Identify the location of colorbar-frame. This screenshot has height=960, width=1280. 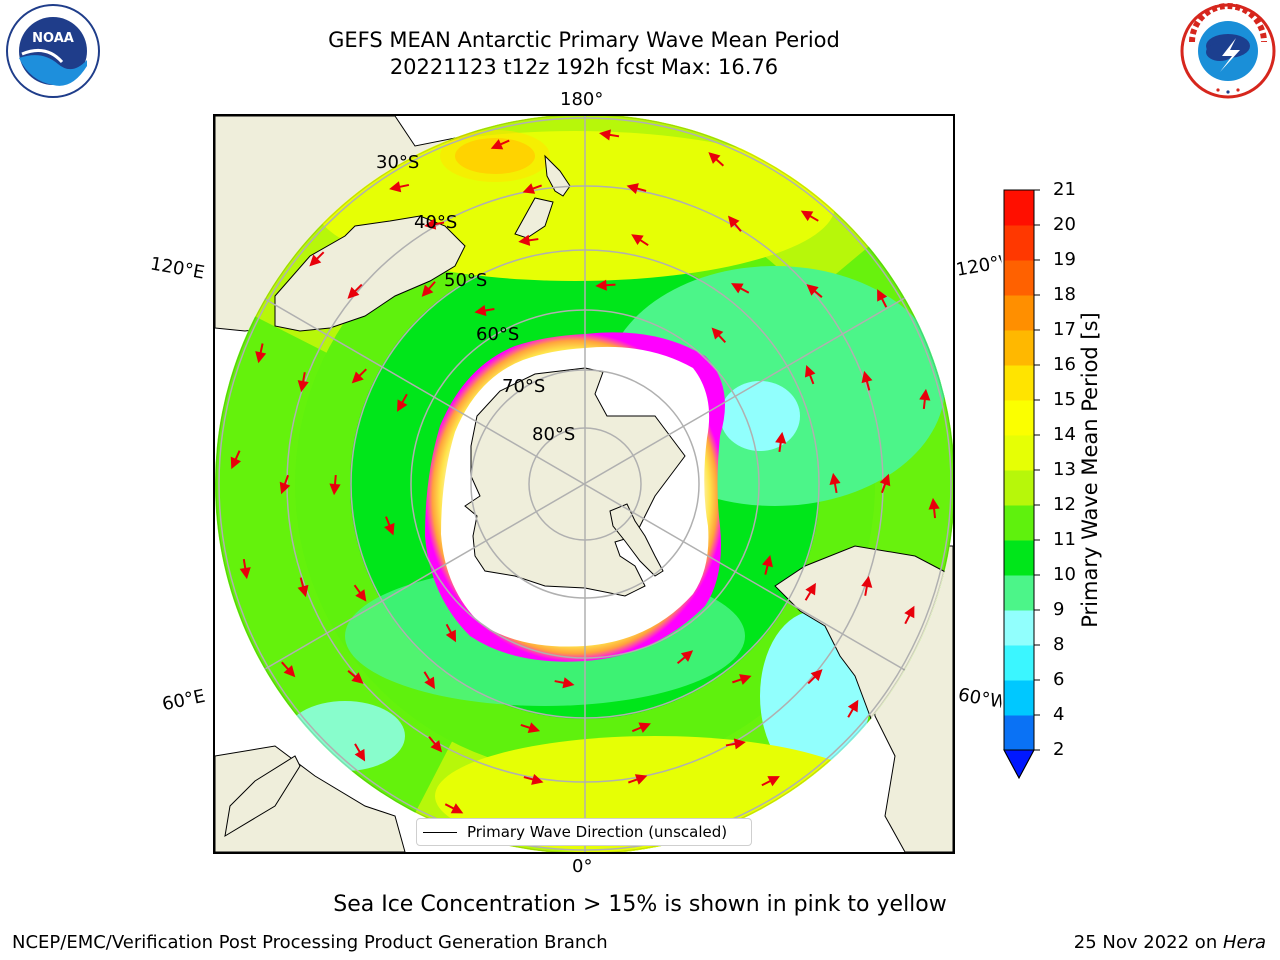
(1019, 484).